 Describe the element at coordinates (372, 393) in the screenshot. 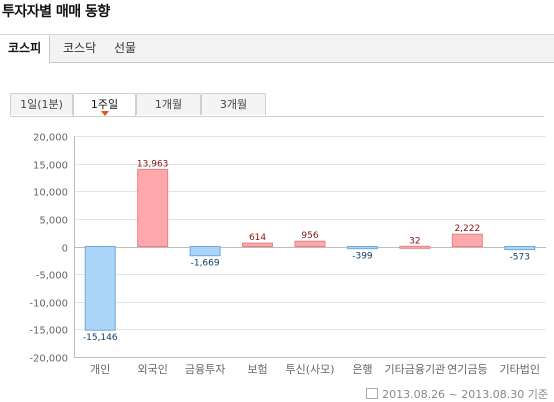

I see `calendar-icon` at that location.